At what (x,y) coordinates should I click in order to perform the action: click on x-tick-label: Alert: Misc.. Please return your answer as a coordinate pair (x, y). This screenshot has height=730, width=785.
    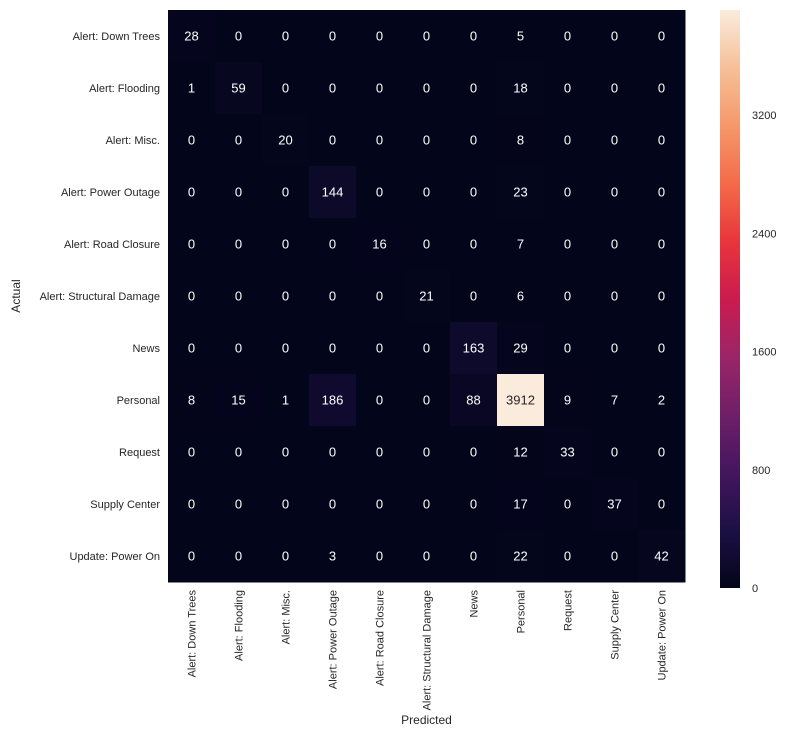
    Looking at the image, I should click on (287, 617).